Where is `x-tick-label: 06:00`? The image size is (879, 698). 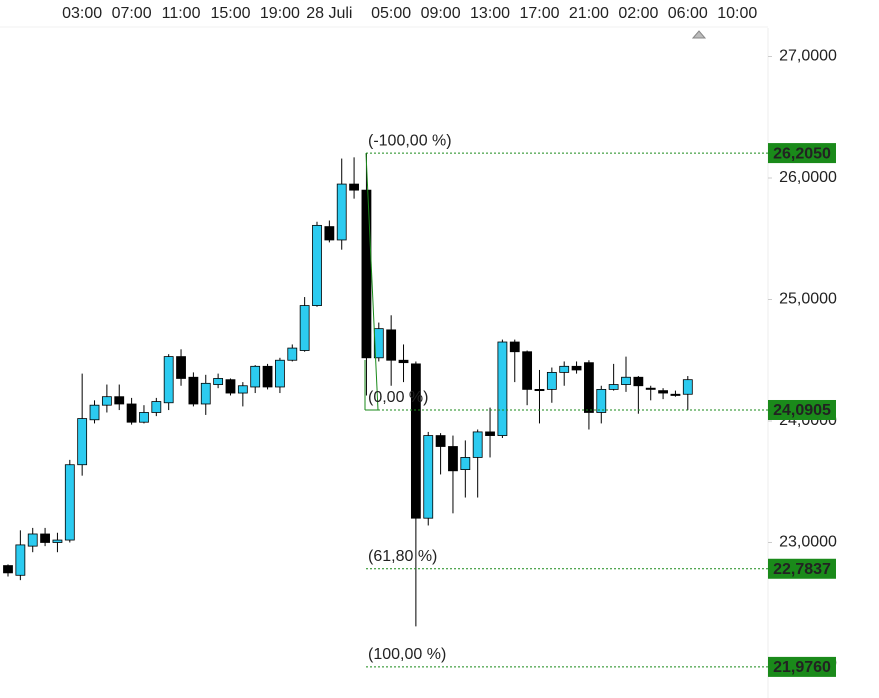
x-tick-label: 06:00 is located at coordinates (688, 13).